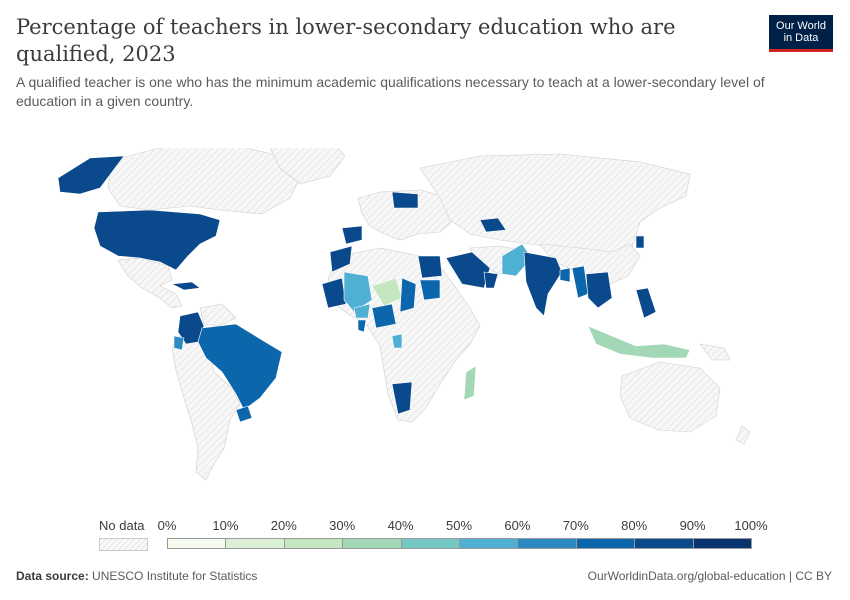  I want to click on logo-line-2: in Data, so click(801, 38).